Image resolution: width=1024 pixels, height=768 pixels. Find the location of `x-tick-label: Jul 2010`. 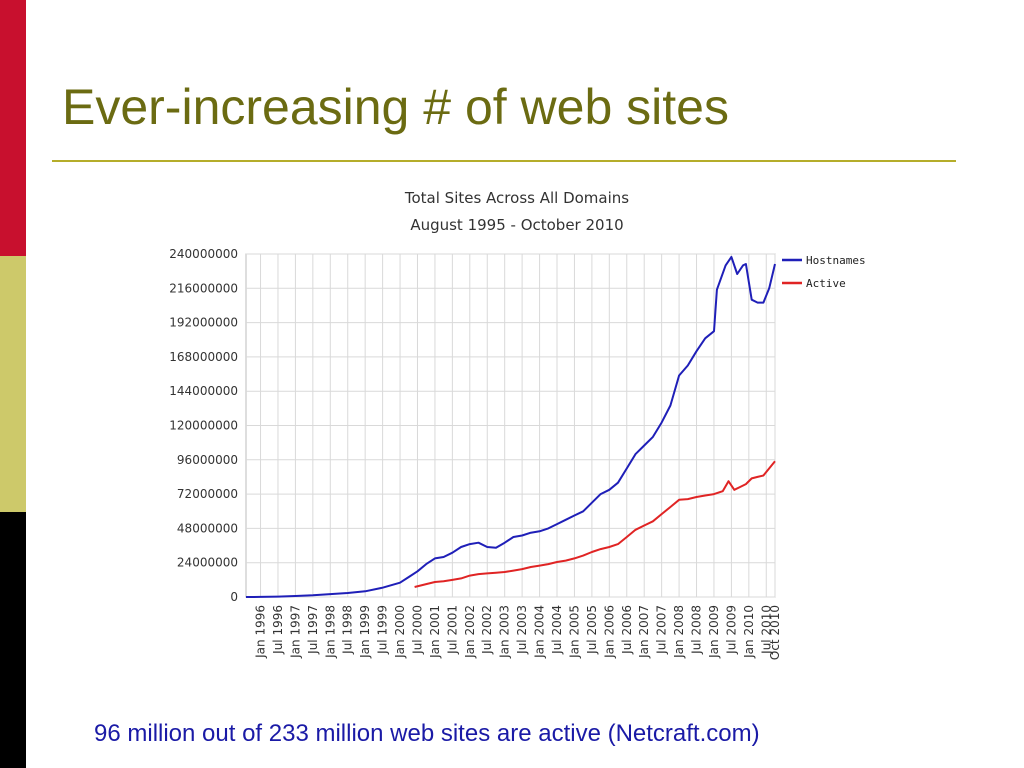

x-tick-label: Jul 2010 is located at coordinates (766, 630).